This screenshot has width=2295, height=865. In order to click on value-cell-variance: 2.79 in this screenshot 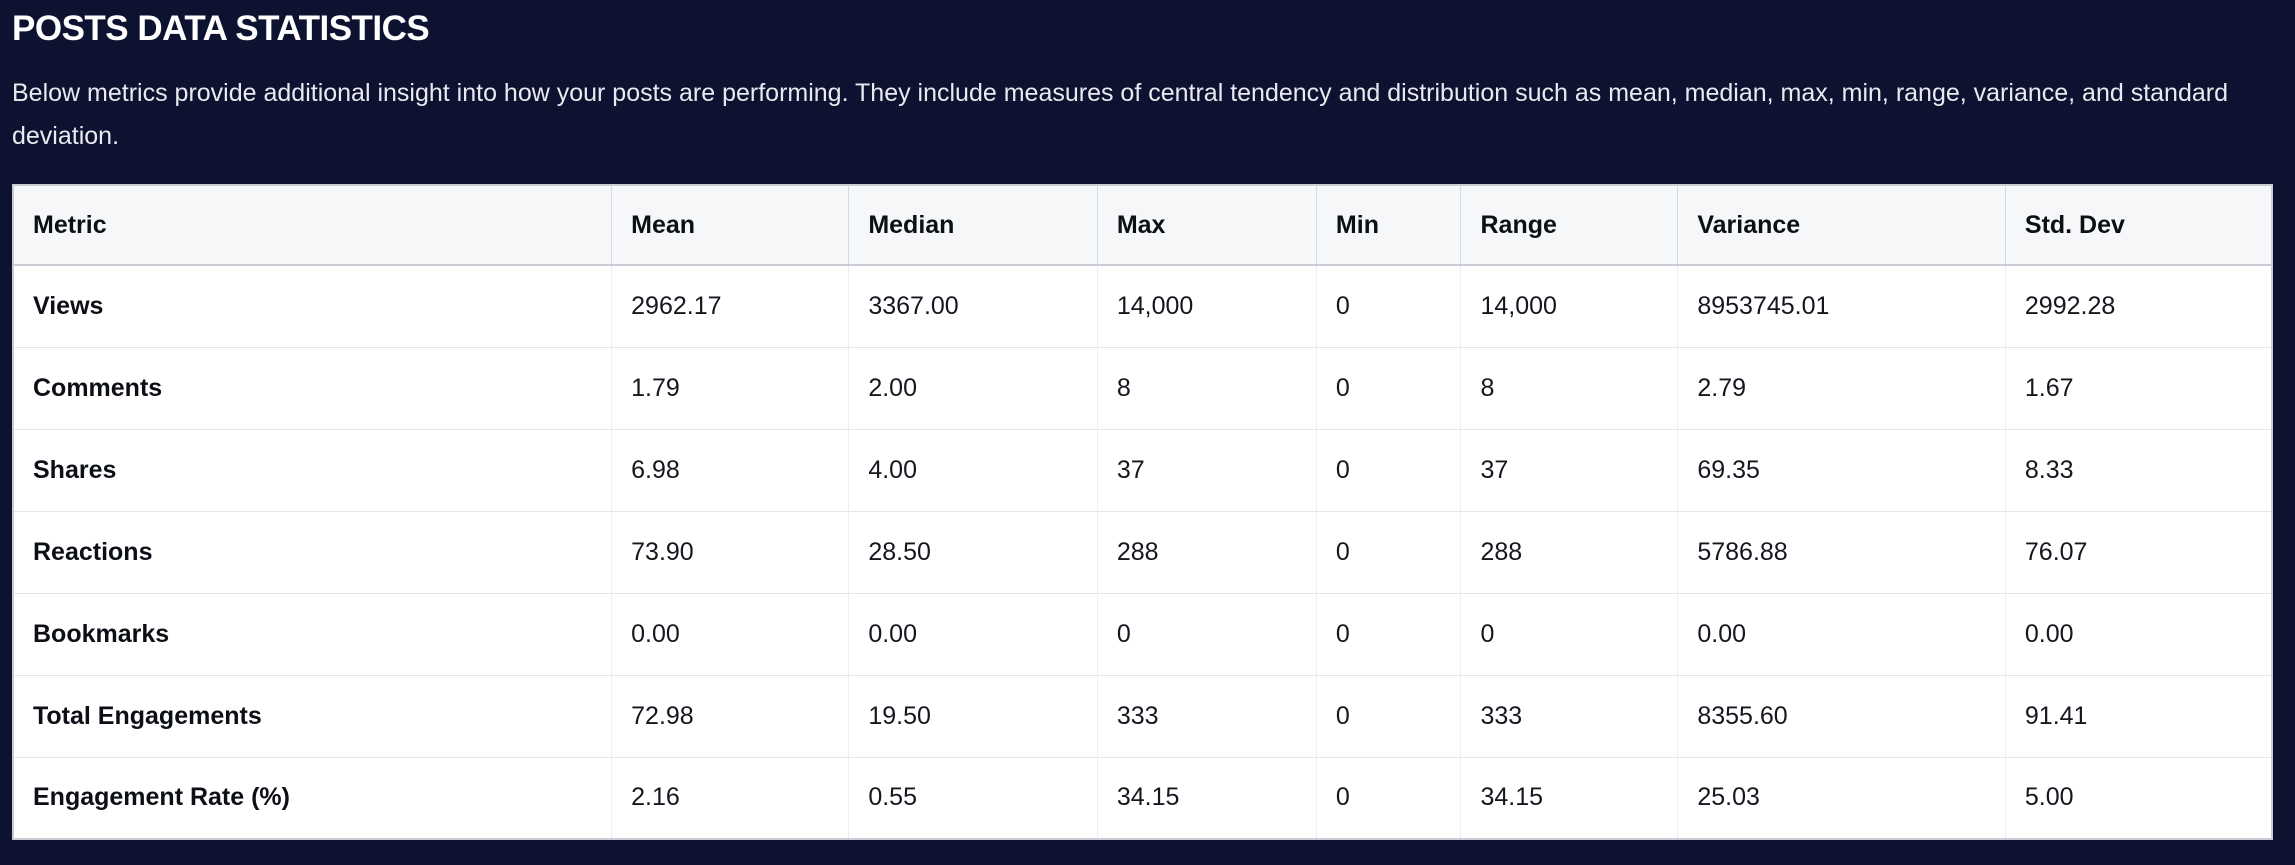, I will do `click(1841, 387)`.